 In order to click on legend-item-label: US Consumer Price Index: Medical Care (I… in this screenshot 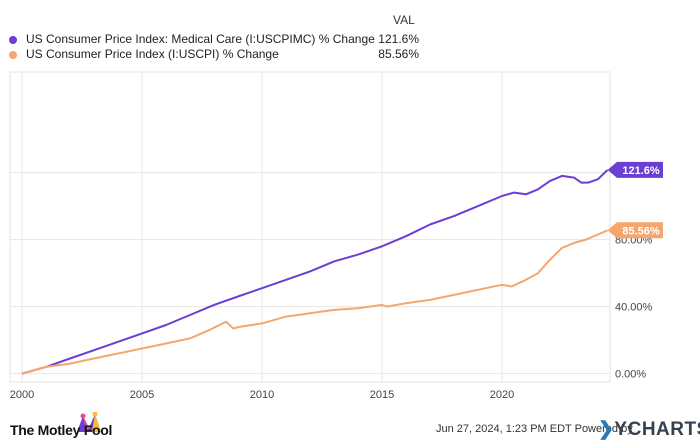, I will do `click(200, 39)`.